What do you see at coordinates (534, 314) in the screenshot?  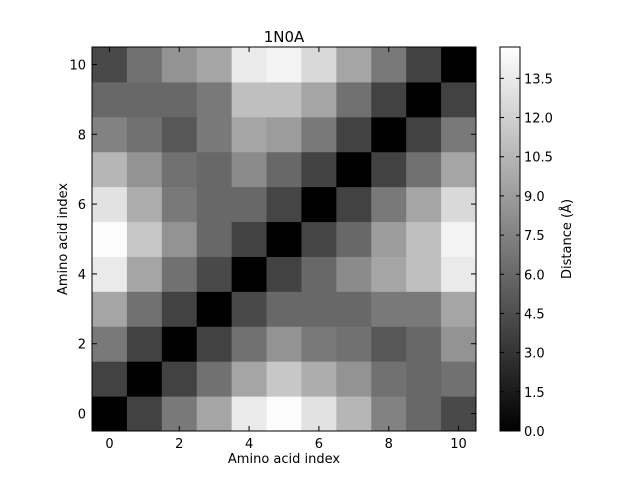 I see `colorbar-tick-label: 4.5` at bounding box center [534, 314].